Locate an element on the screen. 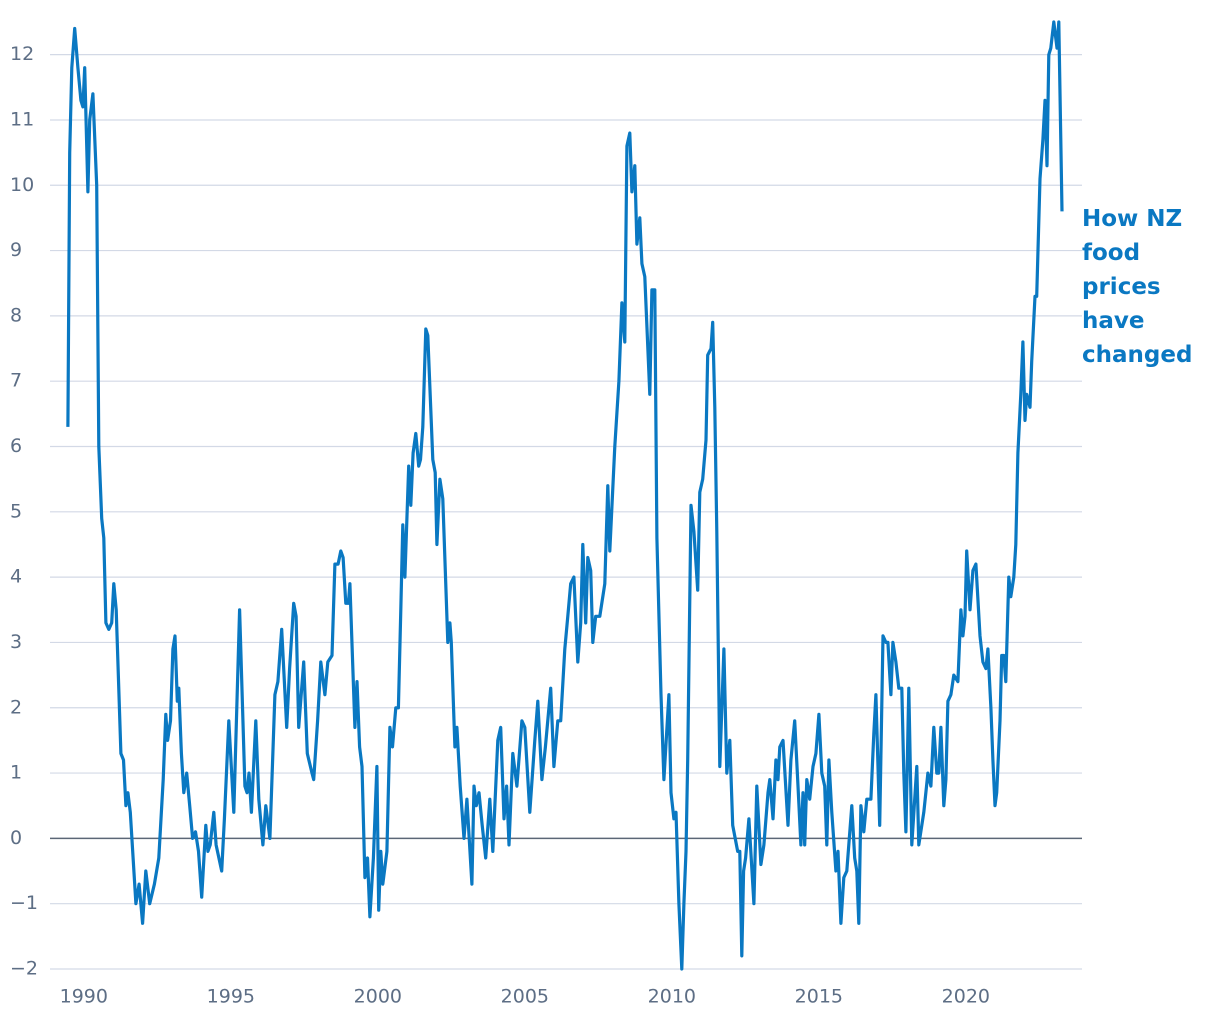  x-tick-label: 2020 is located at coordinates (966, 997).